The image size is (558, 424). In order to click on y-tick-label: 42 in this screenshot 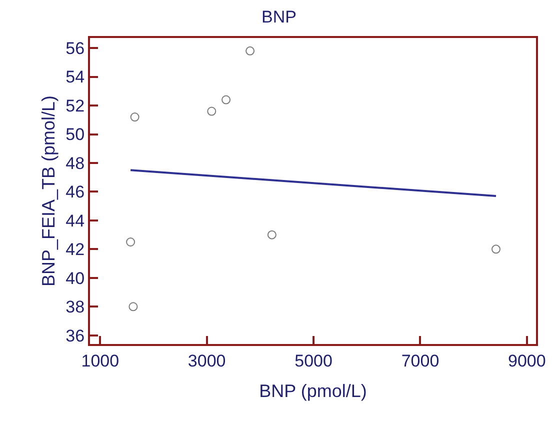, I will do `click(75, 250)`.